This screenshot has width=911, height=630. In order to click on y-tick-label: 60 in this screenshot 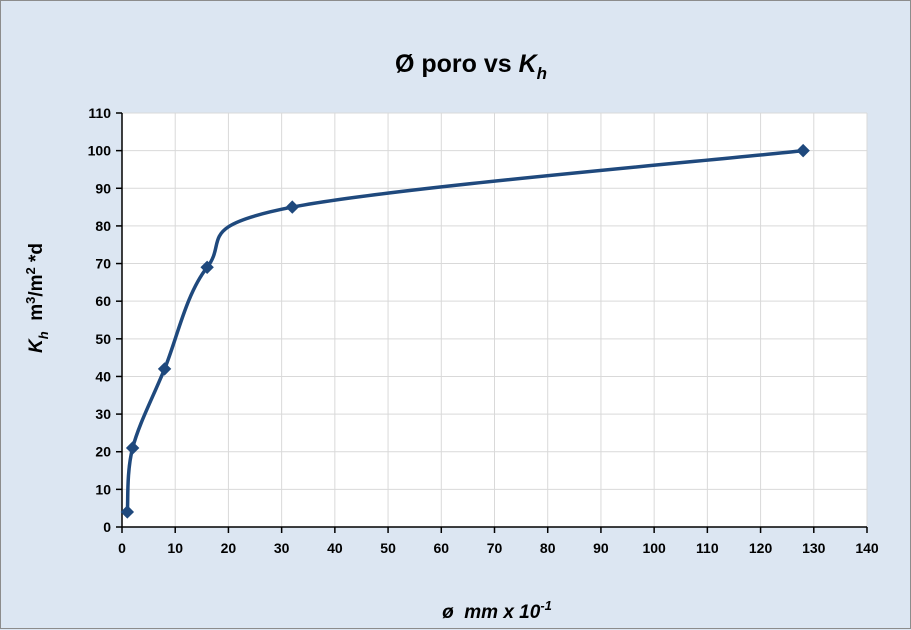, I will do `click(103, 301)`.